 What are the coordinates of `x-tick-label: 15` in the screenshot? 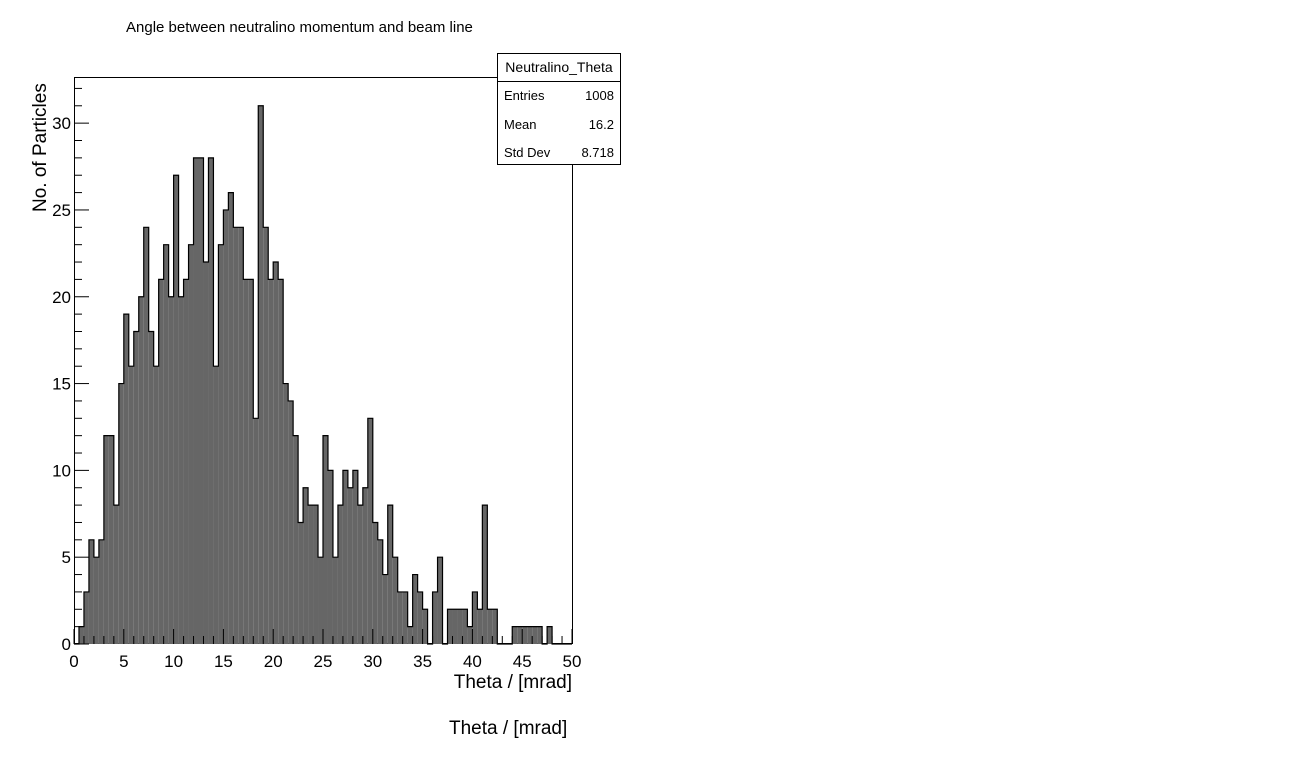 It's located at (223, 661).